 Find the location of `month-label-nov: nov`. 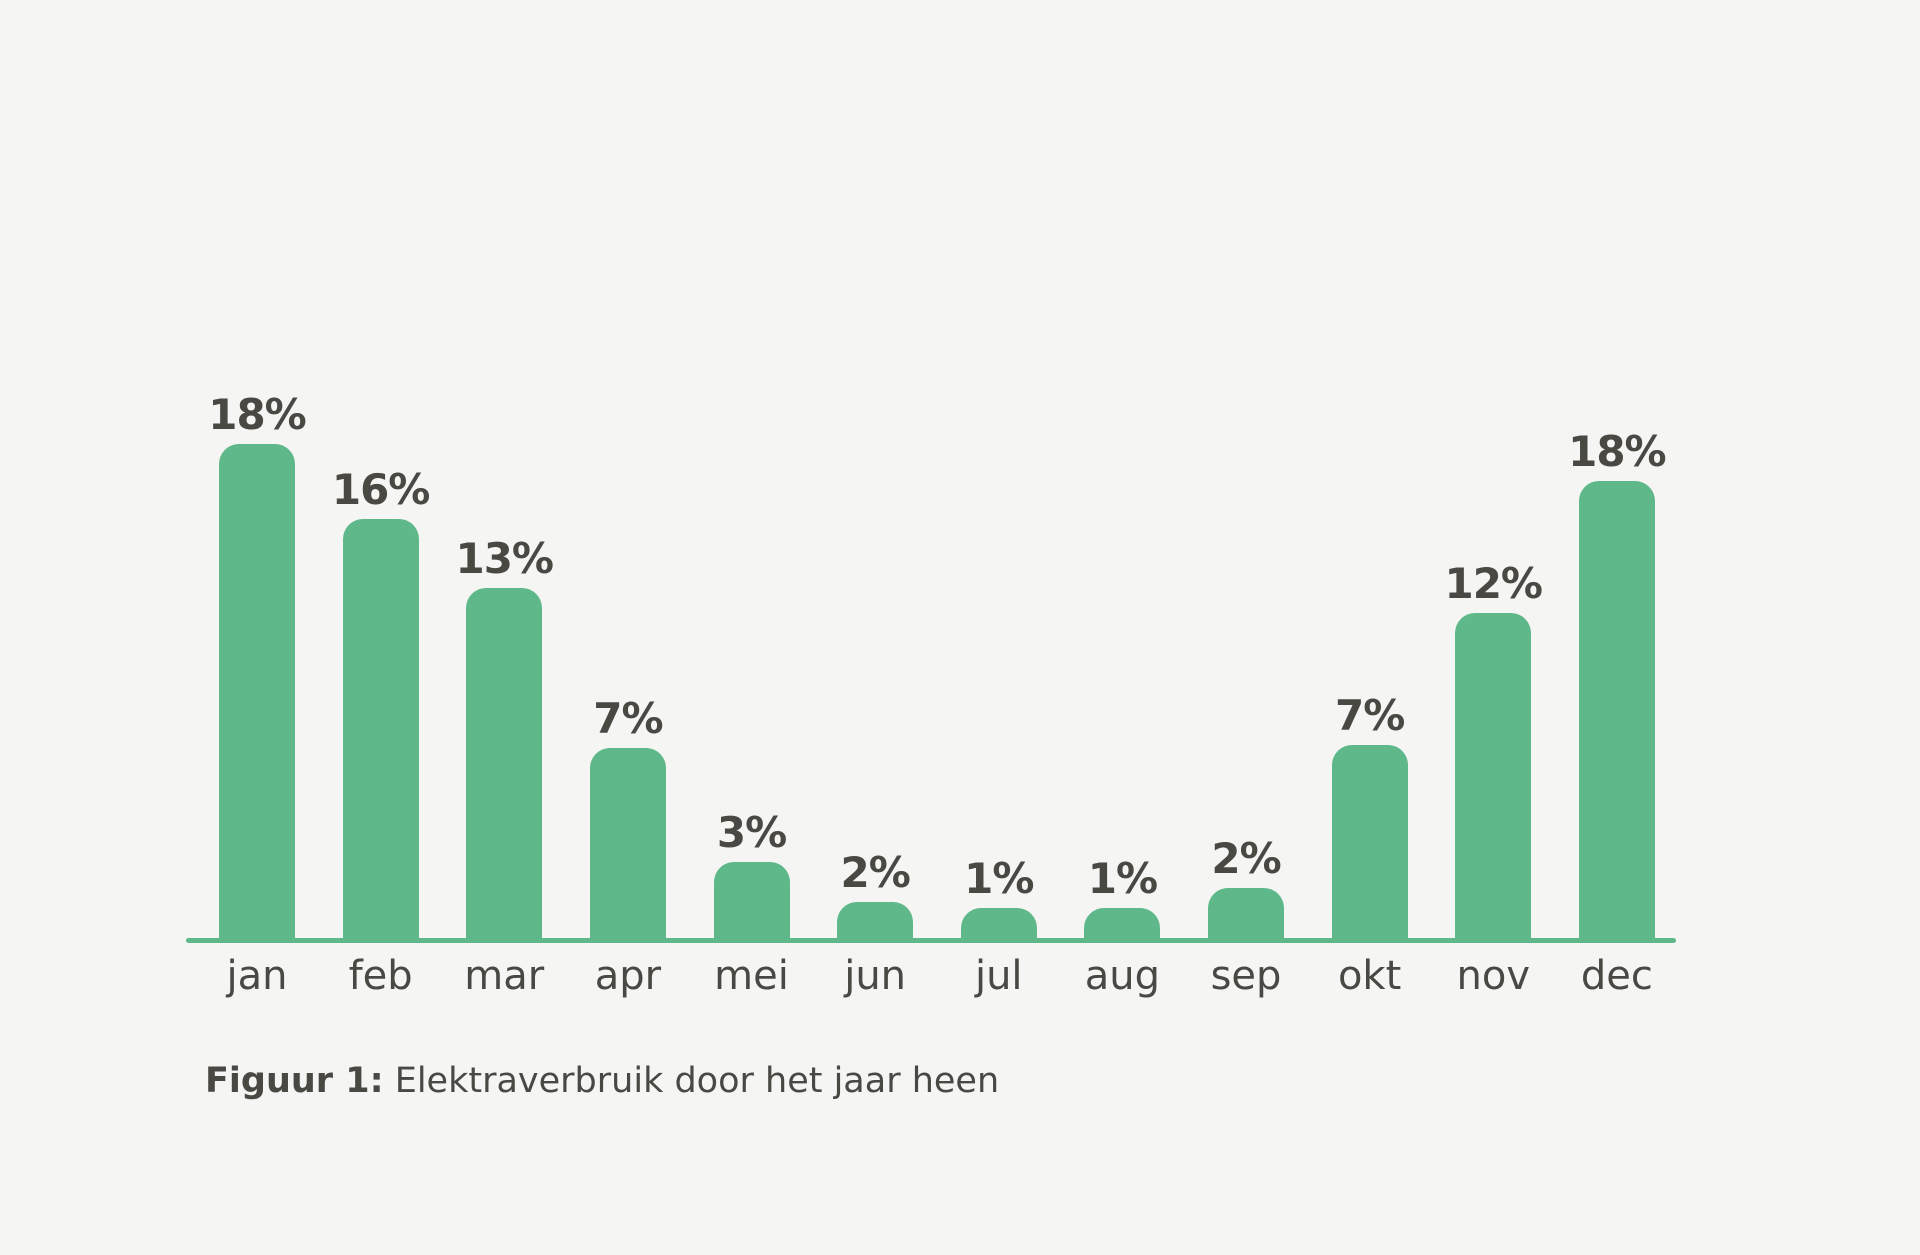

month-label-nov: nov is located at coordinates (1493, 976).